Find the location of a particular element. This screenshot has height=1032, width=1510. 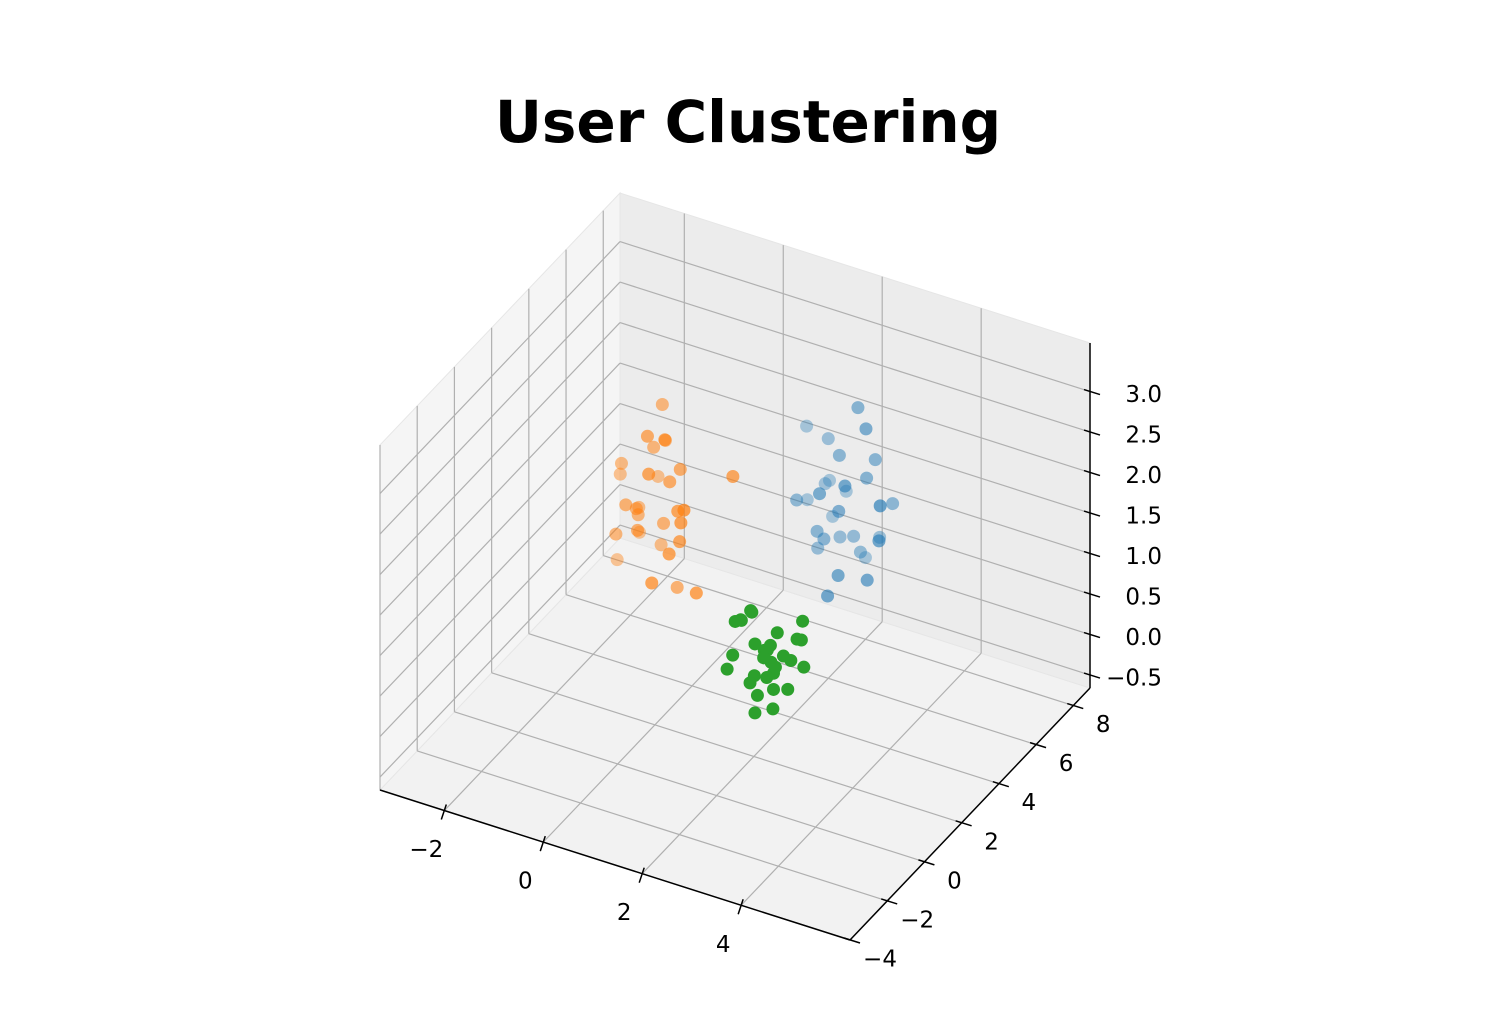

z-tick-label: 3.0 is located at coordinates (1143, 395).